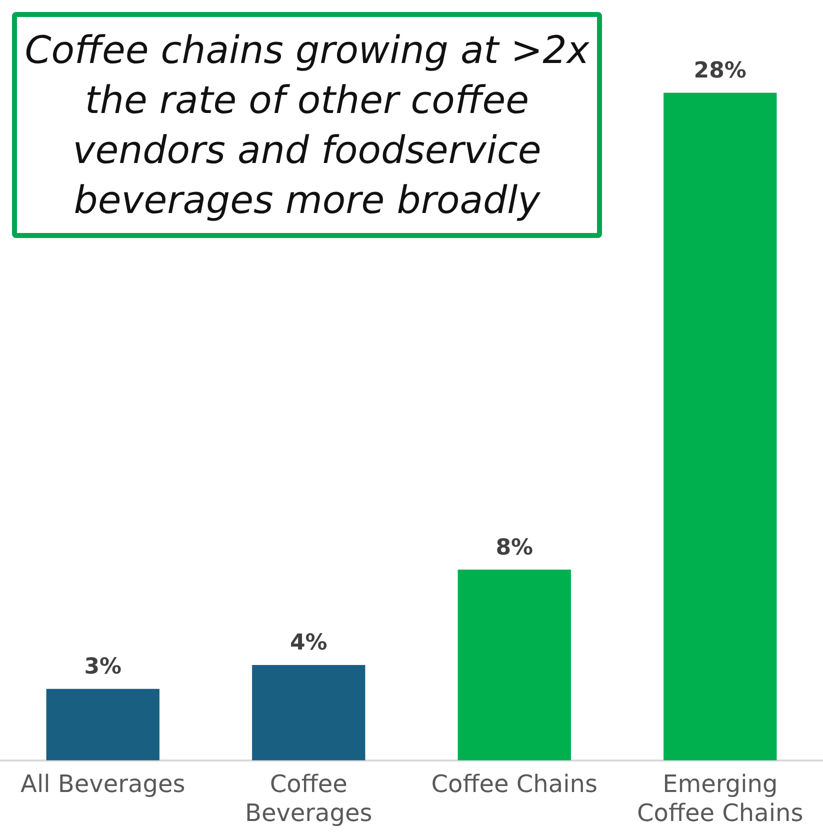 The image size is (823, 832). What do you see at coordinates (720, 71) in the screenshot?
I see `data-label: 28%` at bounding box center [720, 71].